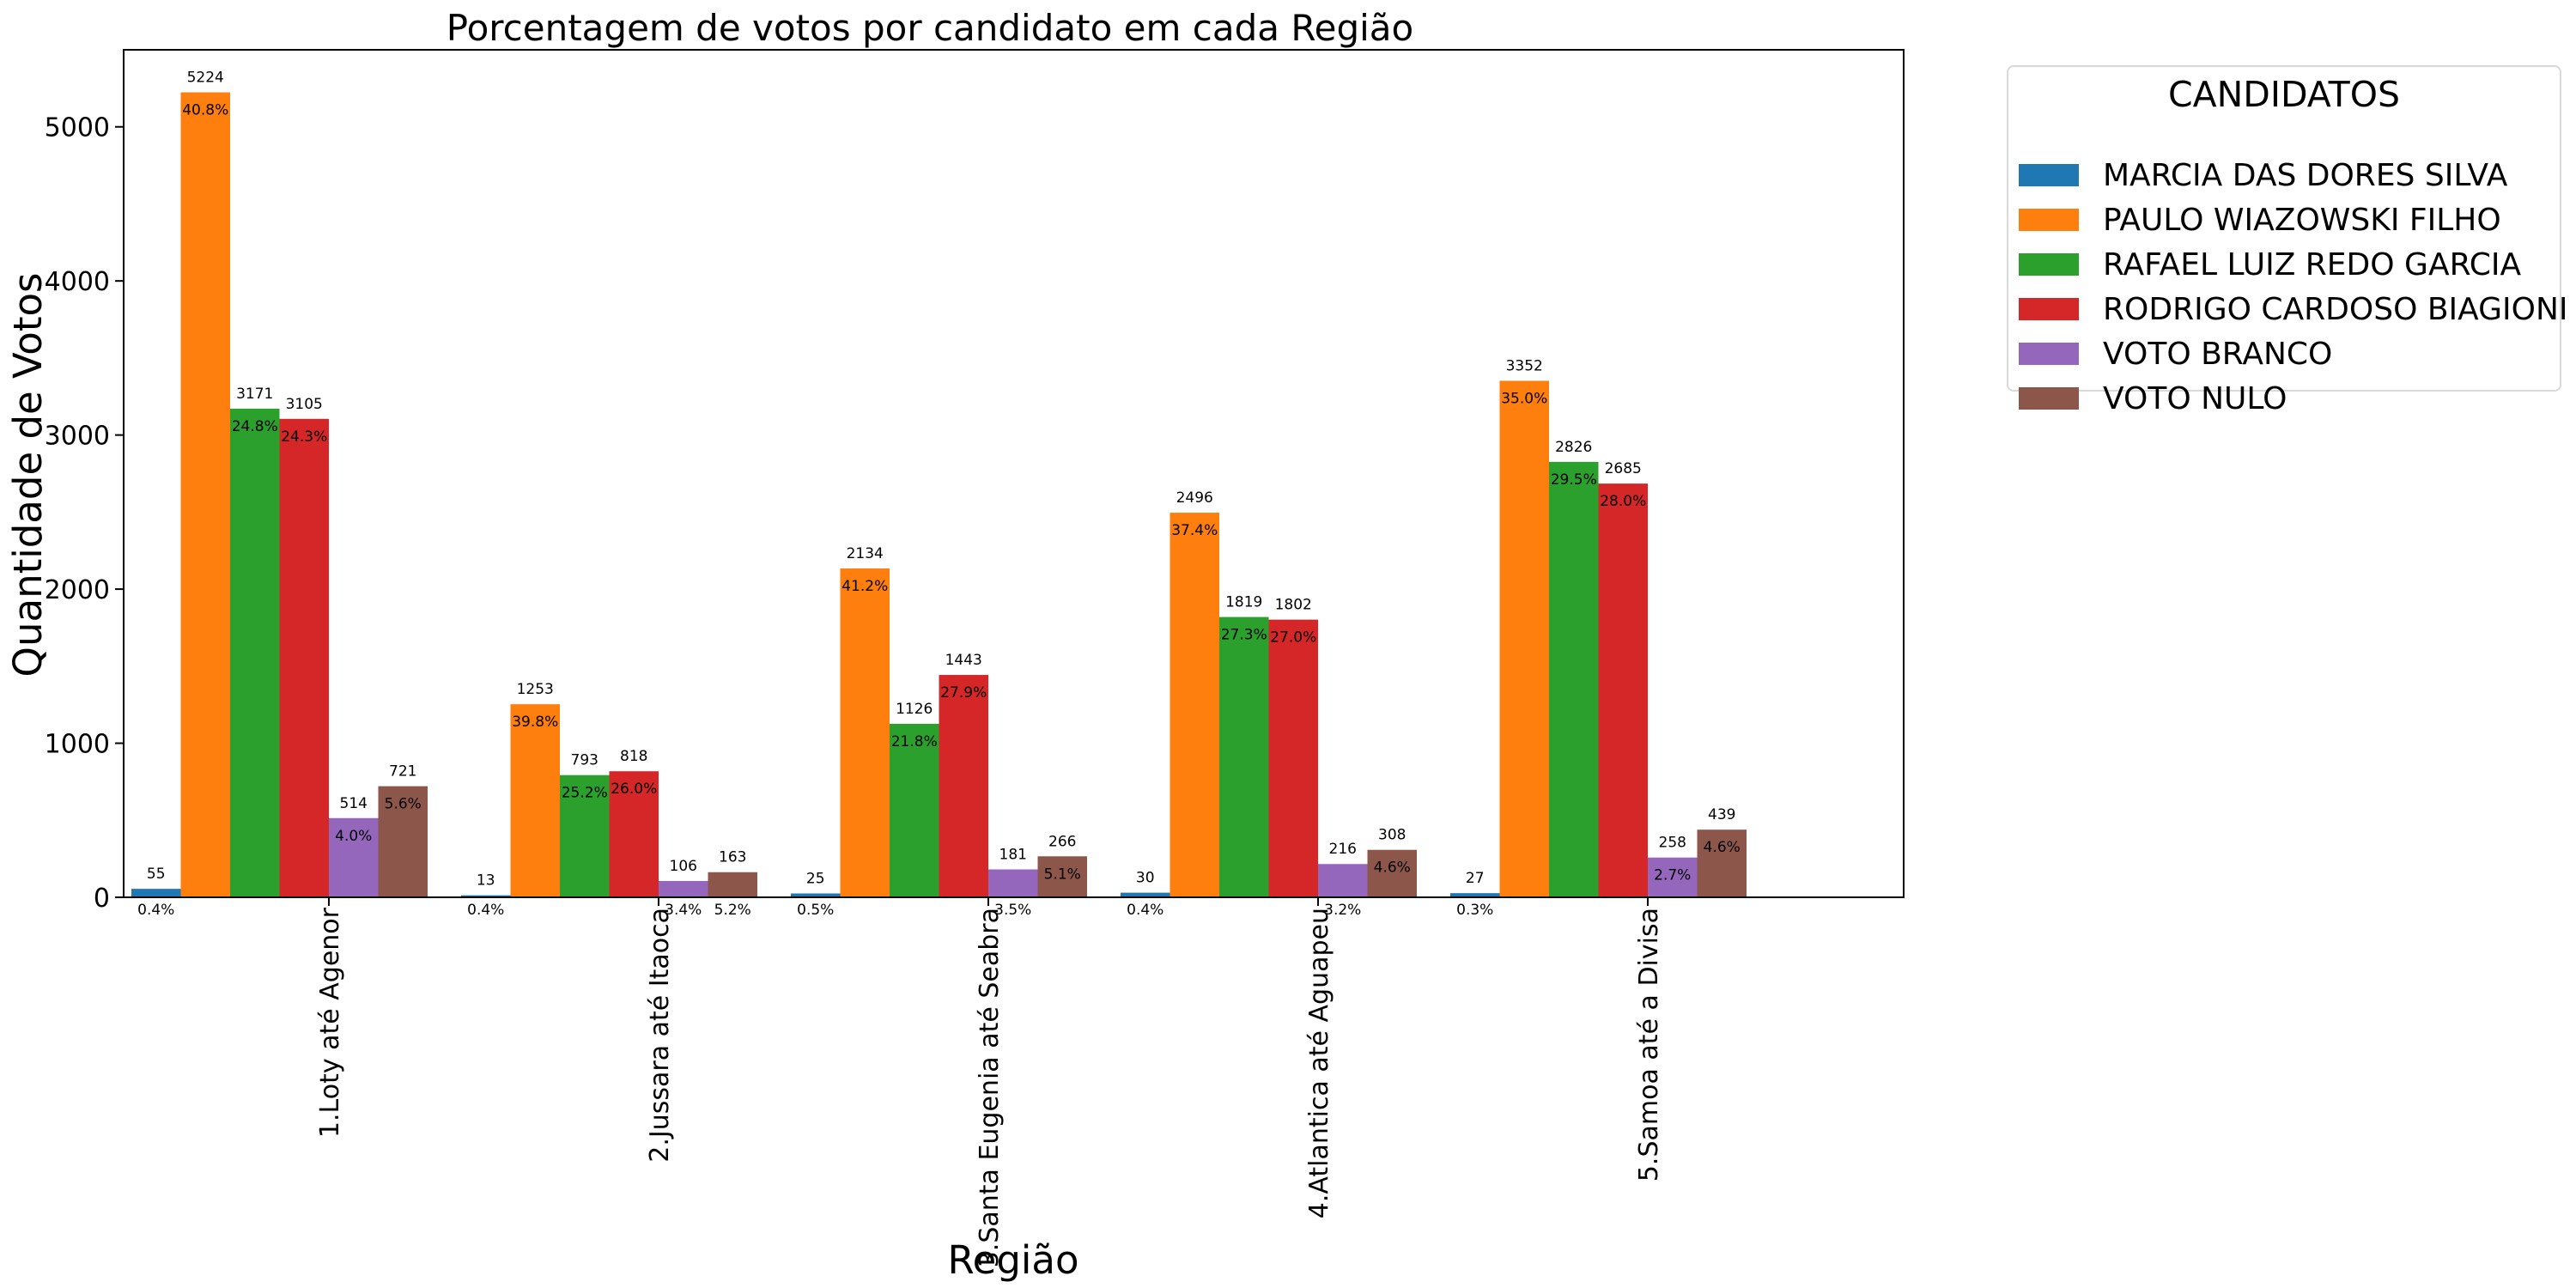  What do you see at coordinates (963, 660) in the screenshot?
I see `bar-value-label: 1443` at bounding box center [963, 660].